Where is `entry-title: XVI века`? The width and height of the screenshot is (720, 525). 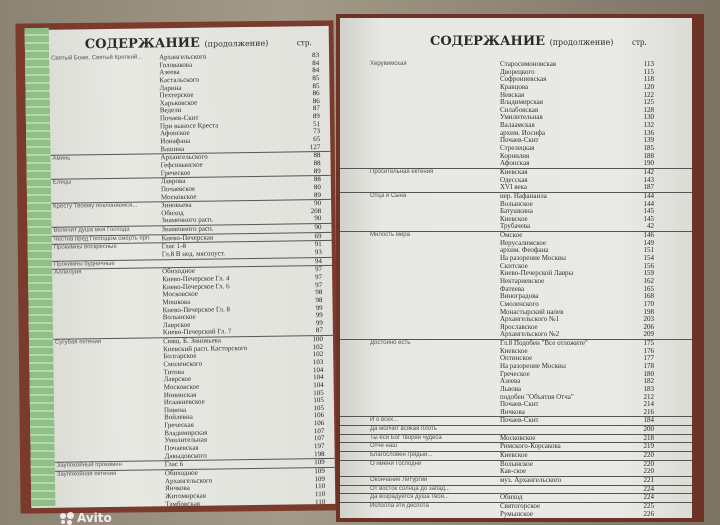 entry-title: XVI века is located at coordinates (513, 187).